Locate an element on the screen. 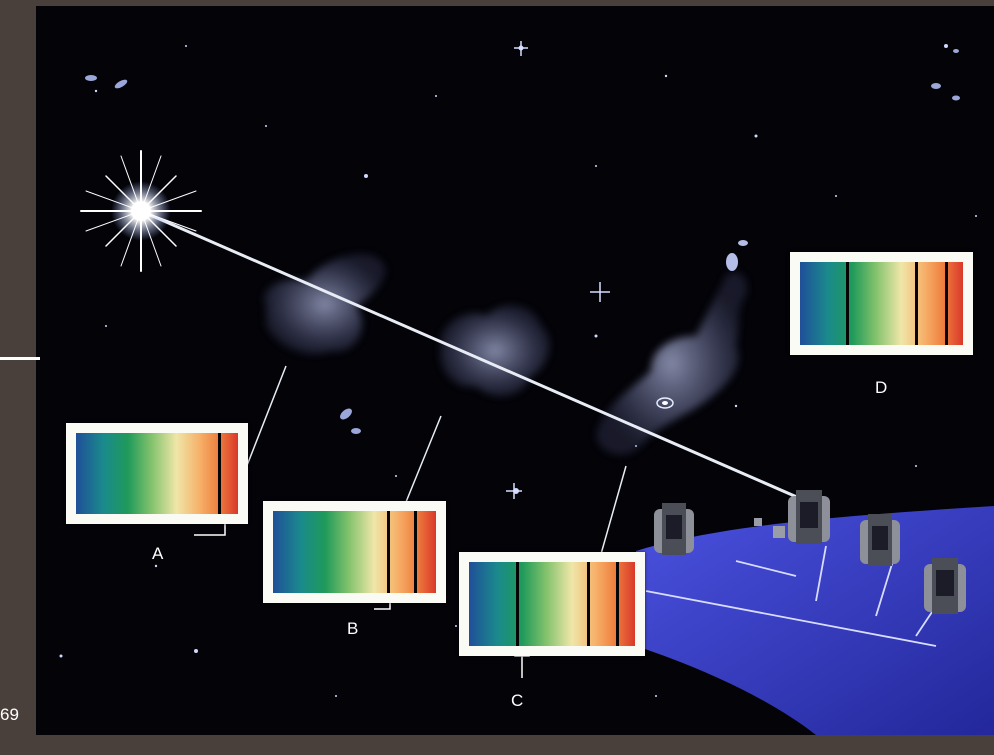  galaxy-icon is located at coordinates (702, 324).